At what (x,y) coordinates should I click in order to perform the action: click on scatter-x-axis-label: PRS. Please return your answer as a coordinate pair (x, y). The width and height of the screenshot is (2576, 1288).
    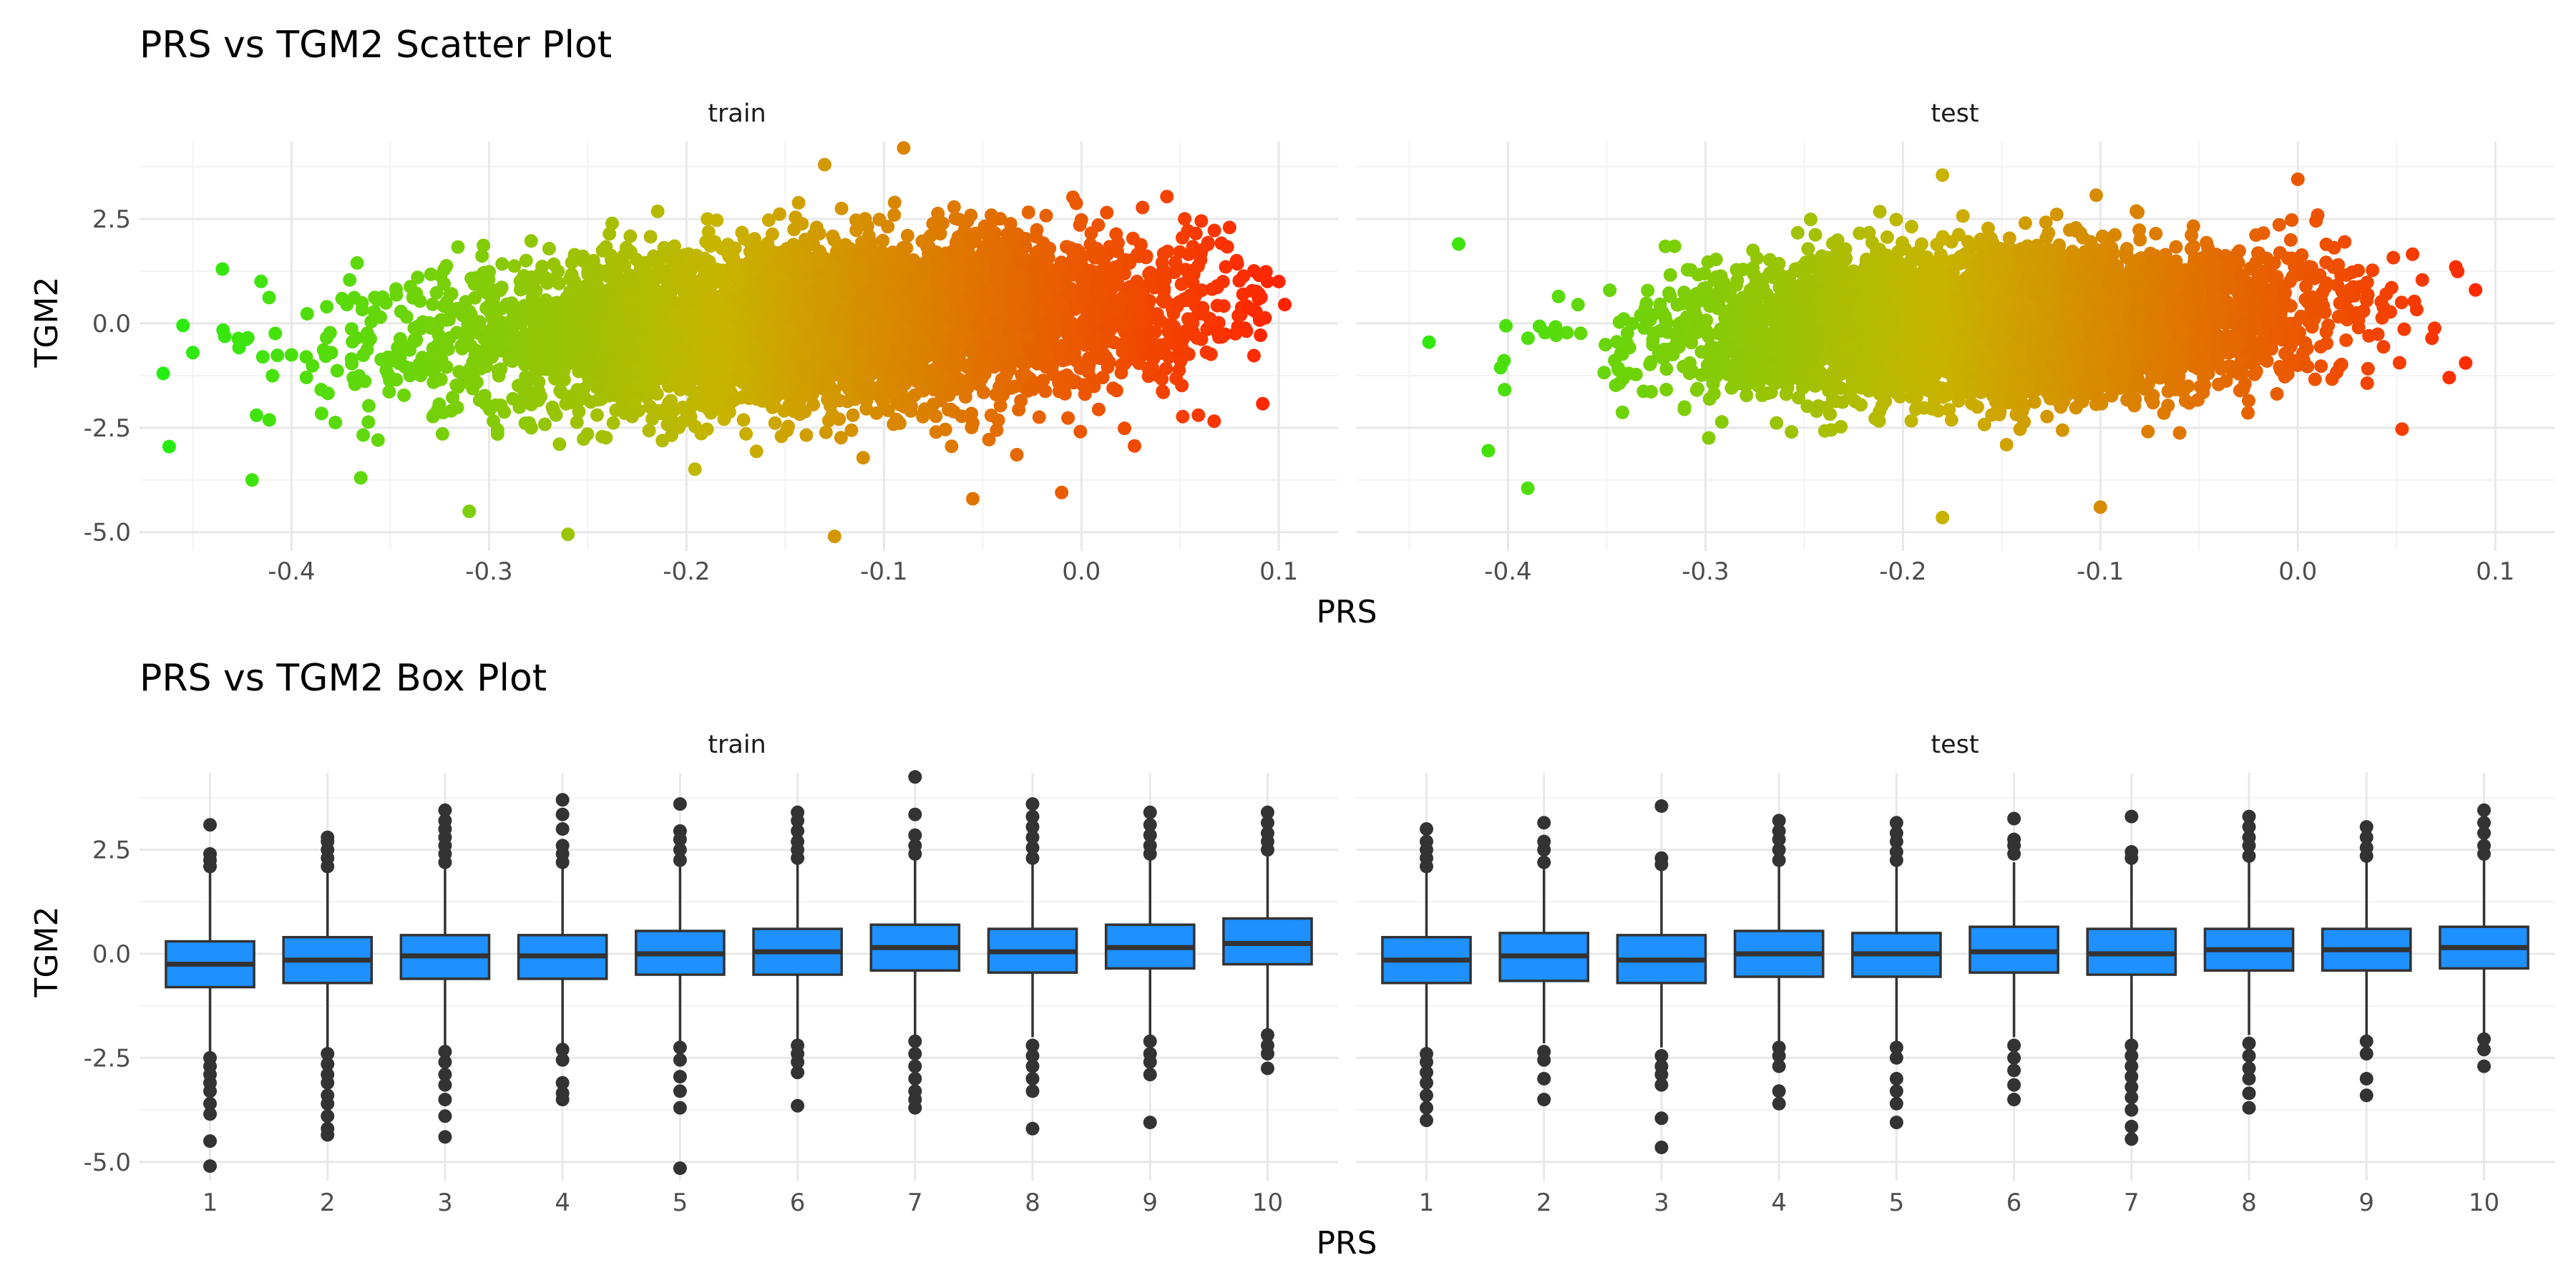
    Looking at the image, I should click on (1346, 612).